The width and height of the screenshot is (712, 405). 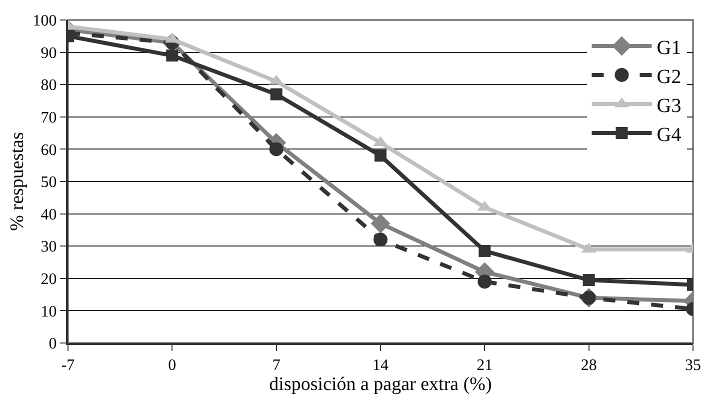 What do you see at coordinates (44, 21) in the screenshot?
I see `y-tick-label: 100` at bounding box center [44, 21].